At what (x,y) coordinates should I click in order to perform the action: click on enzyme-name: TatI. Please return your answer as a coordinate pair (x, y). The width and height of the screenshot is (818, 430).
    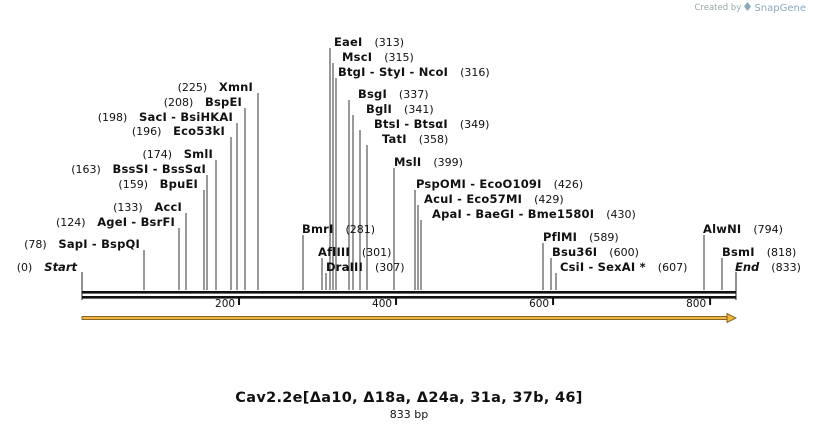
    Looking at the image, I should click on (394, 139).